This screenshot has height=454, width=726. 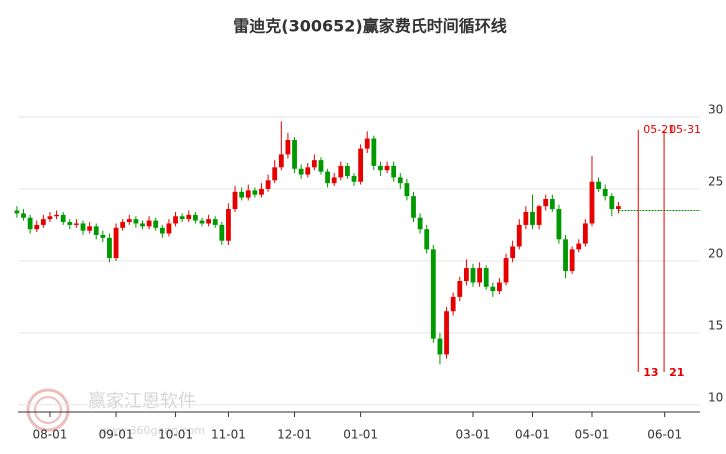 What do you see at coordinates (360, 435) in the screenshot?
I see `x-tick-label: 01-01` at bounding box center [360, 435].